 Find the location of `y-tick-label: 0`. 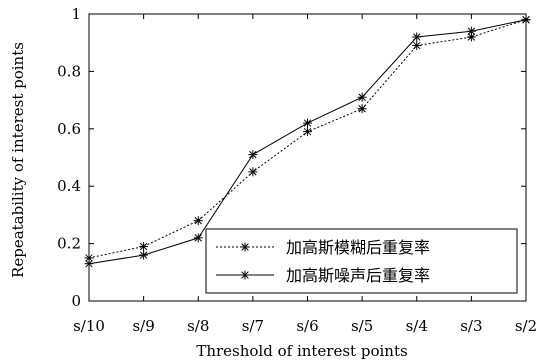

y-tick-label: 0 is located at coordinates (76, 301).